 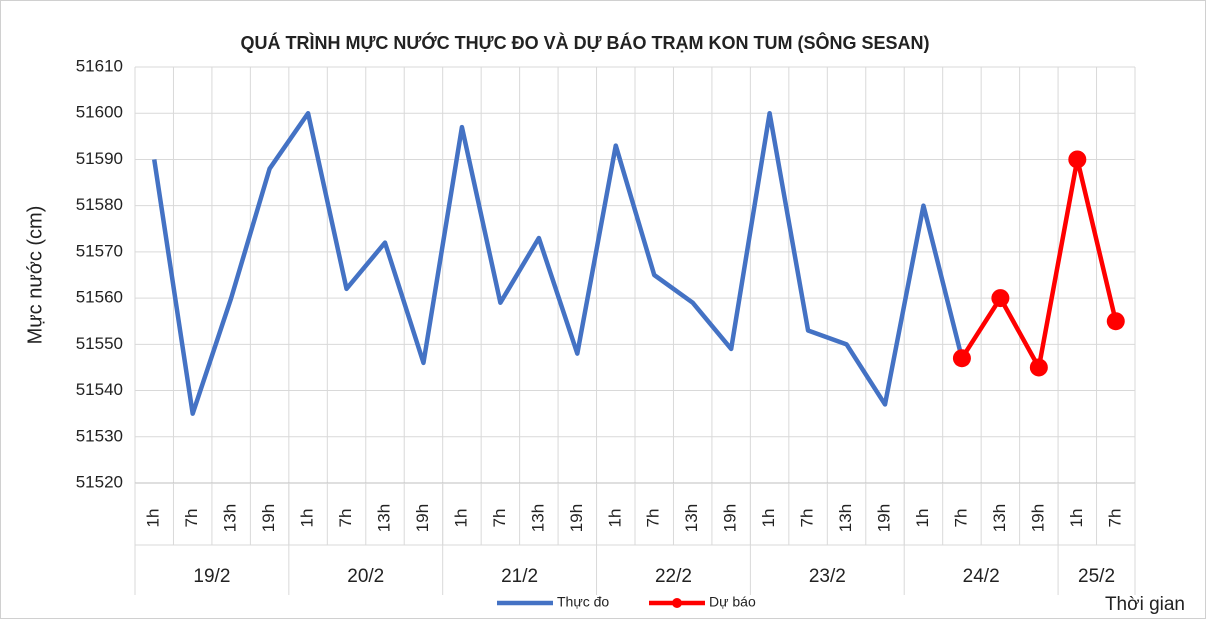 What do you see at coordinates (732, 602) in the screenshot?
I see `legend-label: Dự báo` at bounding box center [732, 602].